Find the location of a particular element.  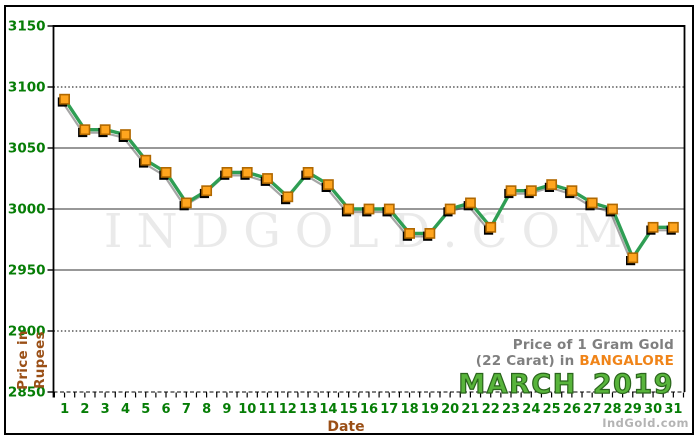

indgold-credit: IndGold.com is located at coordinates (645, 423).